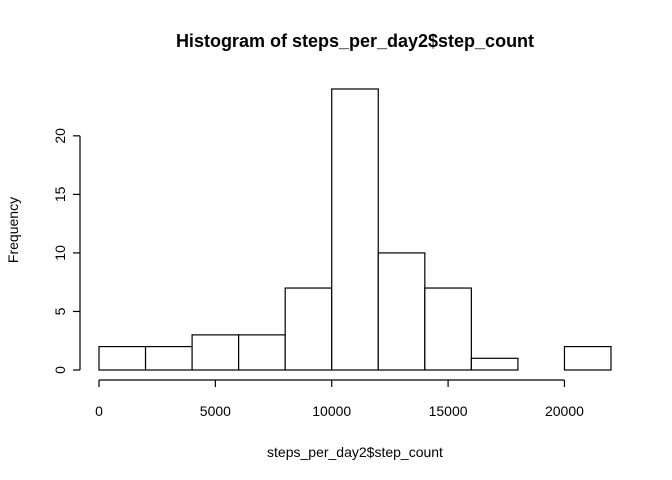 Image resolution: width=672 pixels, height=480 pixels. Describe the element at coordinates (448, 411) in the screenshot. I see `x-tick-label: 15000` at that location.